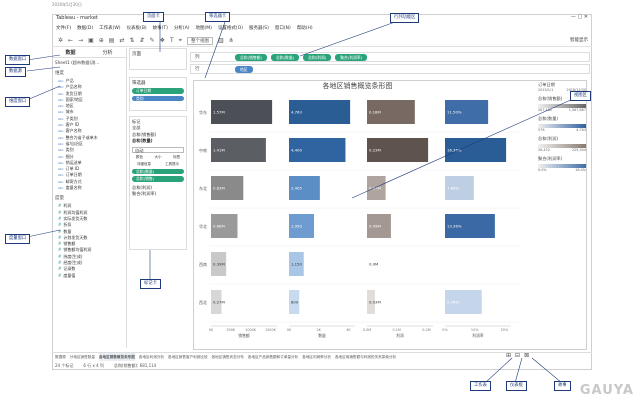  Describe the element at coordinates (89, 106) in the screenshot. I see `dimension-field: Abc 地区` at that location.